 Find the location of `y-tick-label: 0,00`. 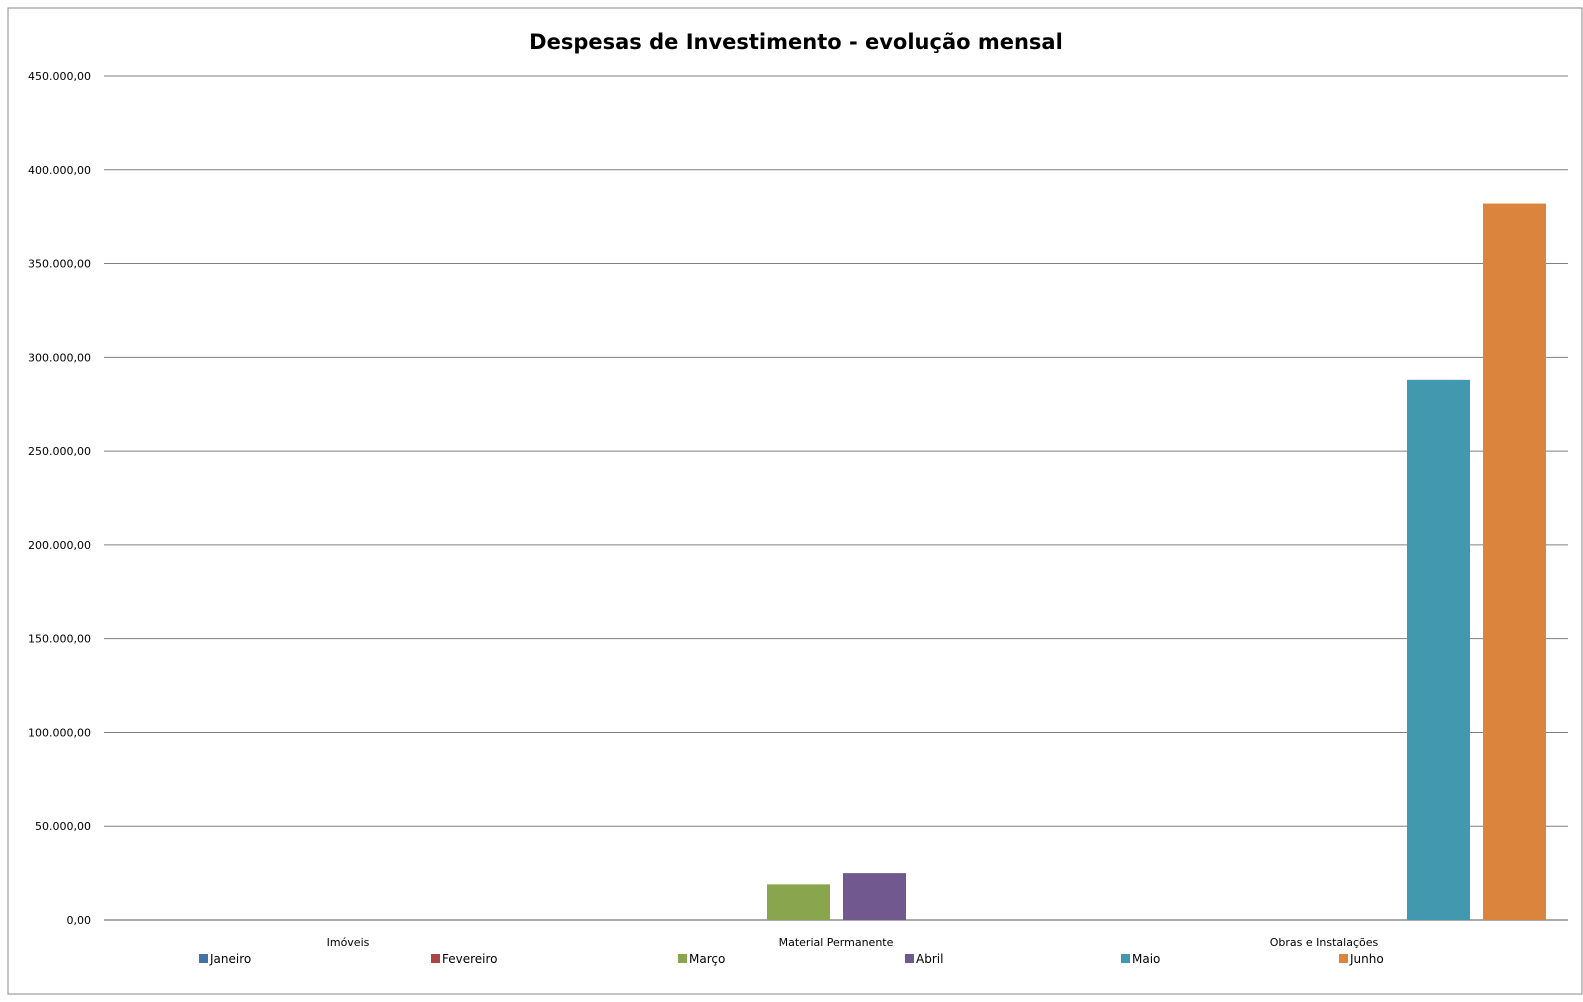

y-tick-label: 0,00 is located at coordinates (79, 920).